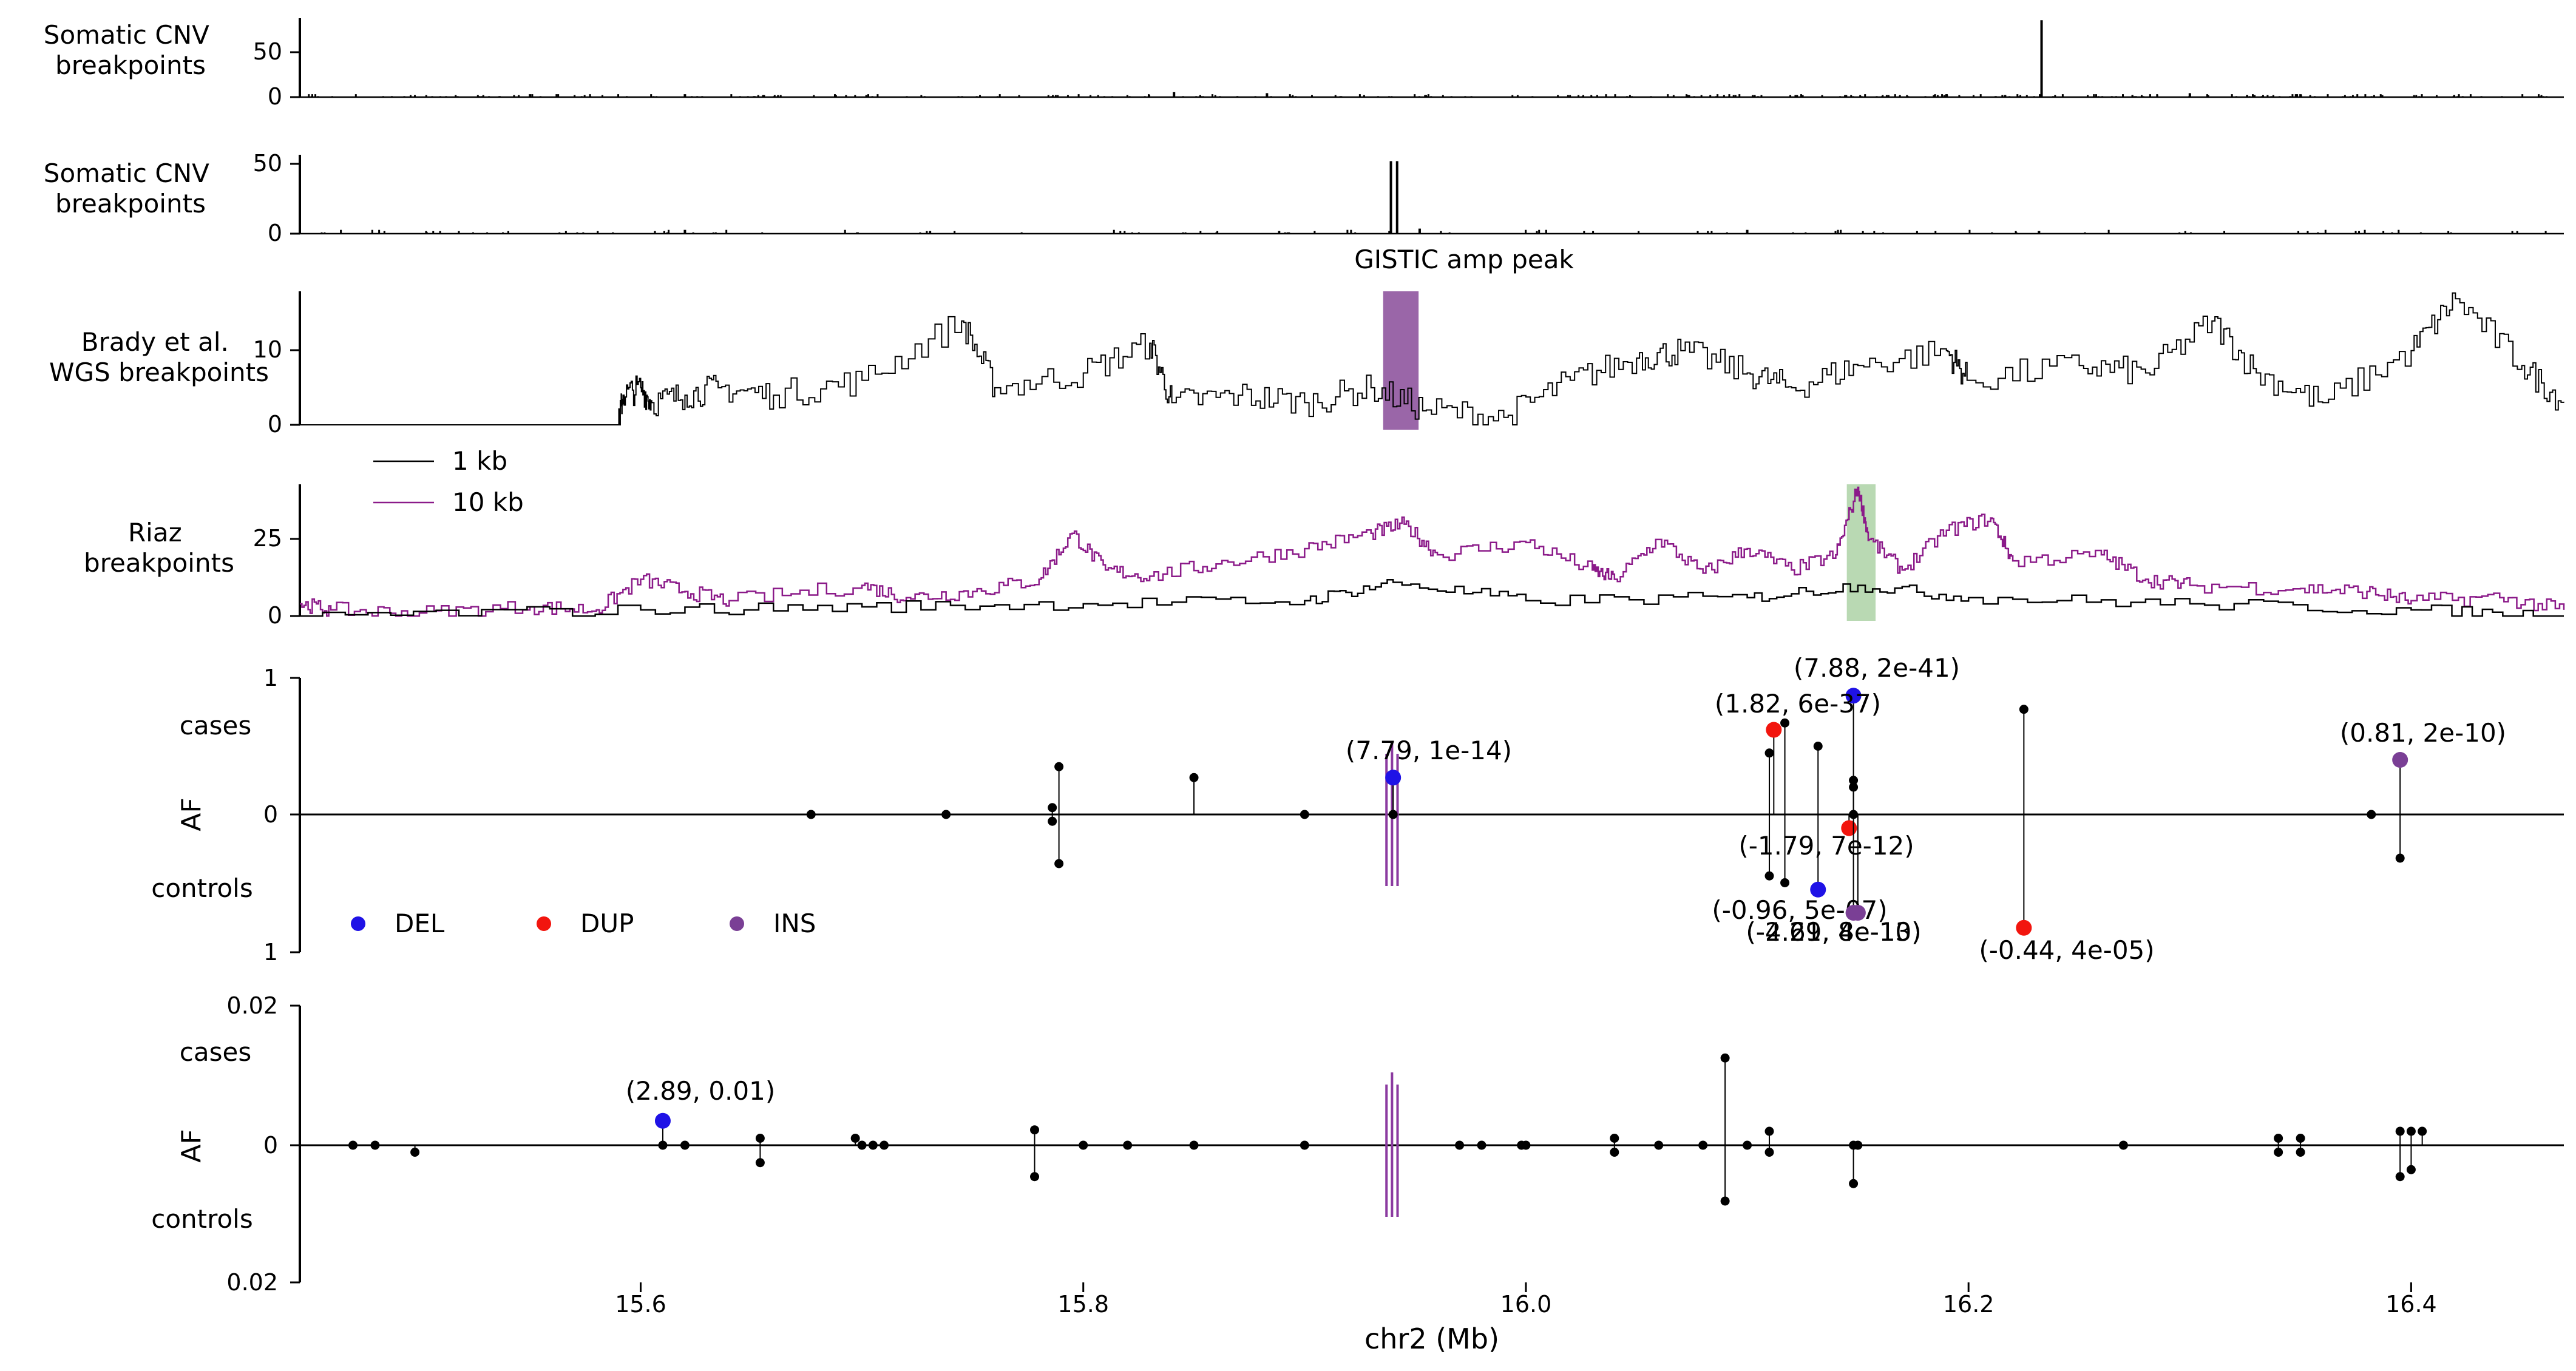 This screenshot has width=2576, height=1371. What do you see at coordinates (544, 924) in the screenshot?
I see `legend-dot-dup` at bounding box center [544, 924].